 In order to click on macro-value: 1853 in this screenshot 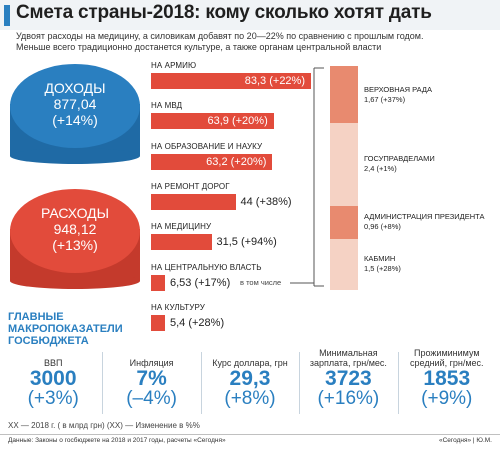, I will do `click(447, 378)`.